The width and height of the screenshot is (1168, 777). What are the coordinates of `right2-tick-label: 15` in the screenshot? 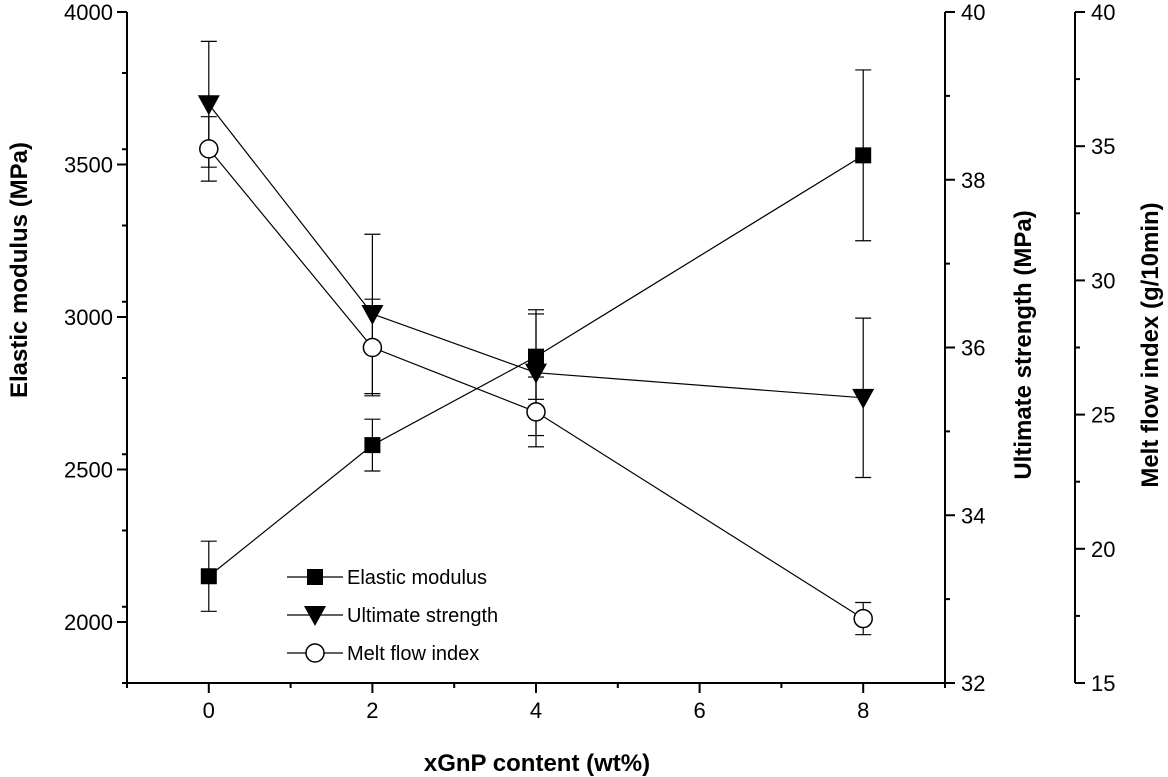 It's located at (1103, 683).